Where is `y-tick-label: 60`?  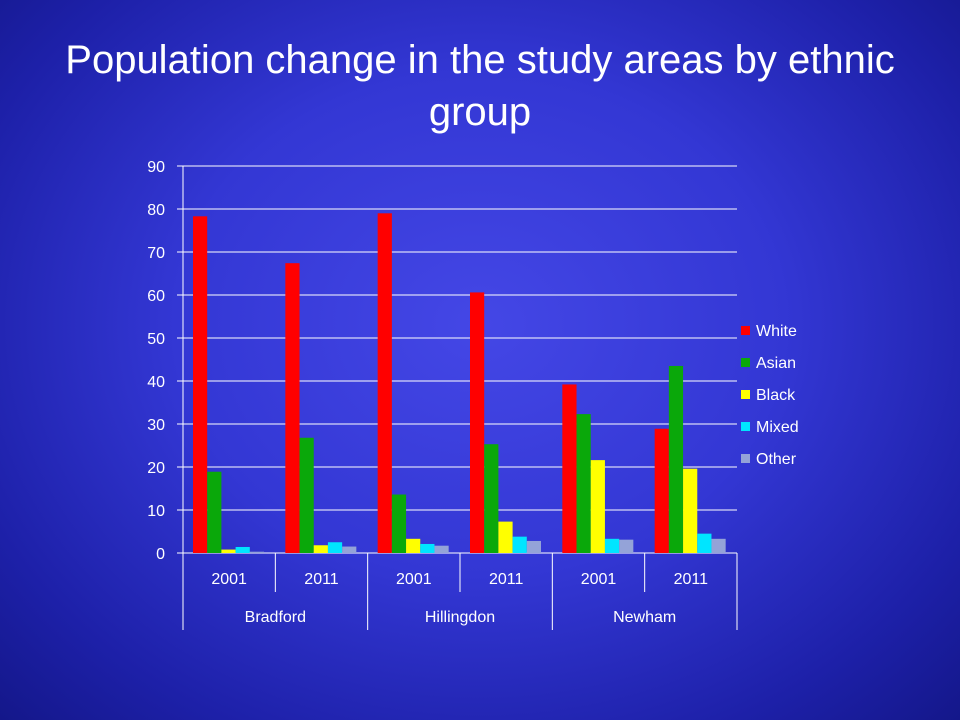 y-tick-label: 60 is located at coordinates (156, 296).